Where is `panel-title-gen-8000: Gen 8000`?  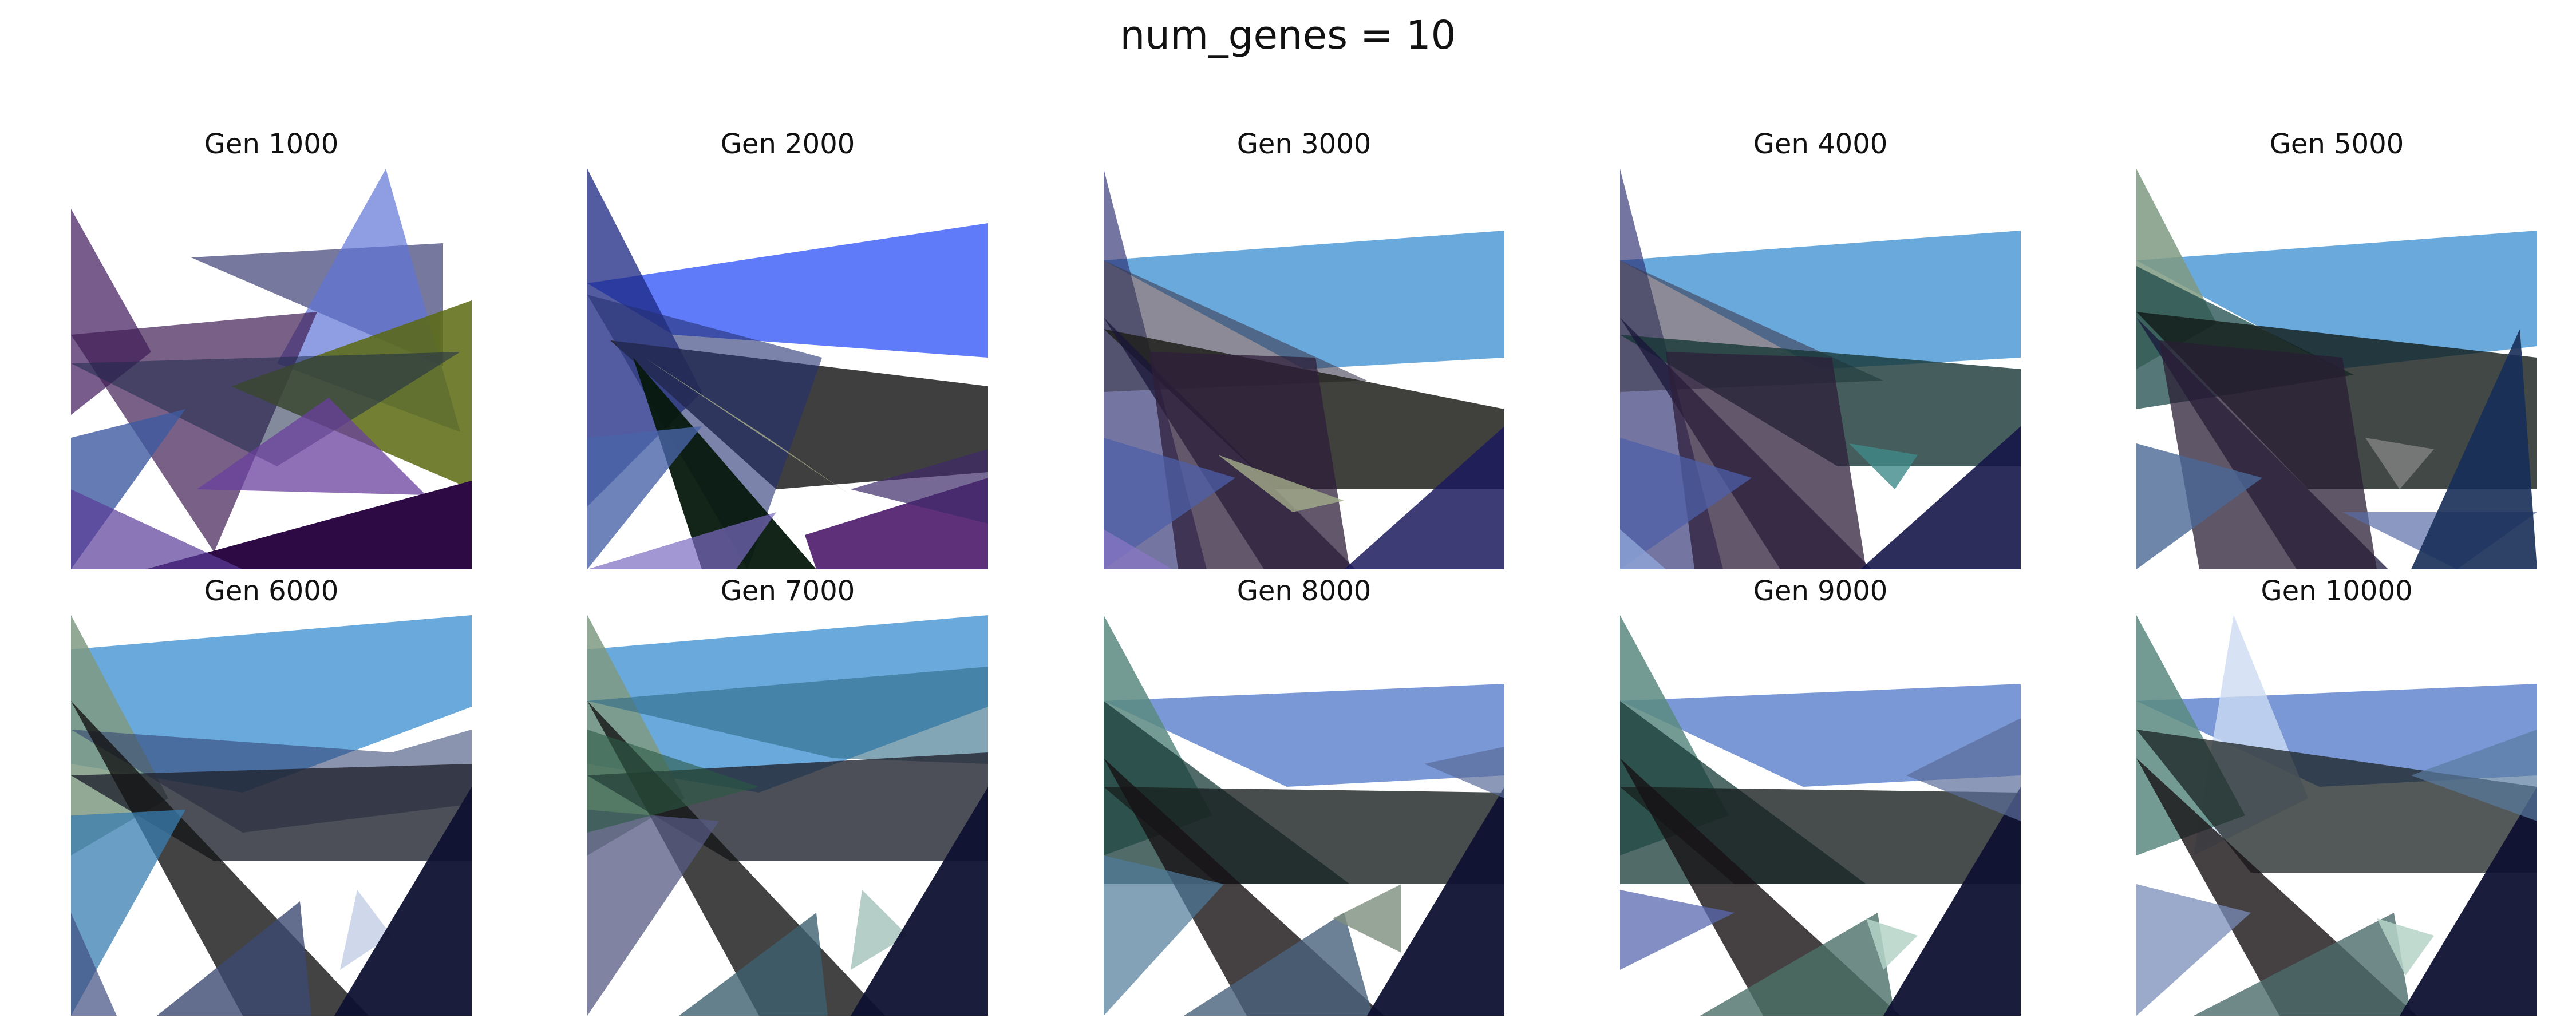
panel-title-gen-8000: Gen 8000 is located at coordinates (1304, 591).